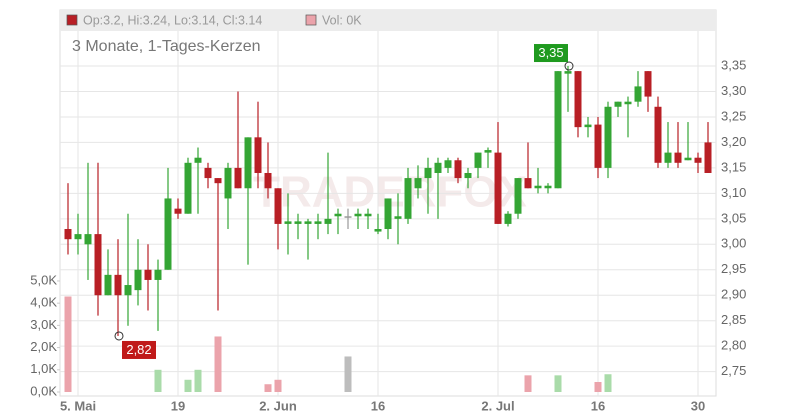 This screenshot has width=800, height=420. Describe the element at coordinates (733, 268) in the screenshot. I see `y-tick-label: 2,95` at that location.